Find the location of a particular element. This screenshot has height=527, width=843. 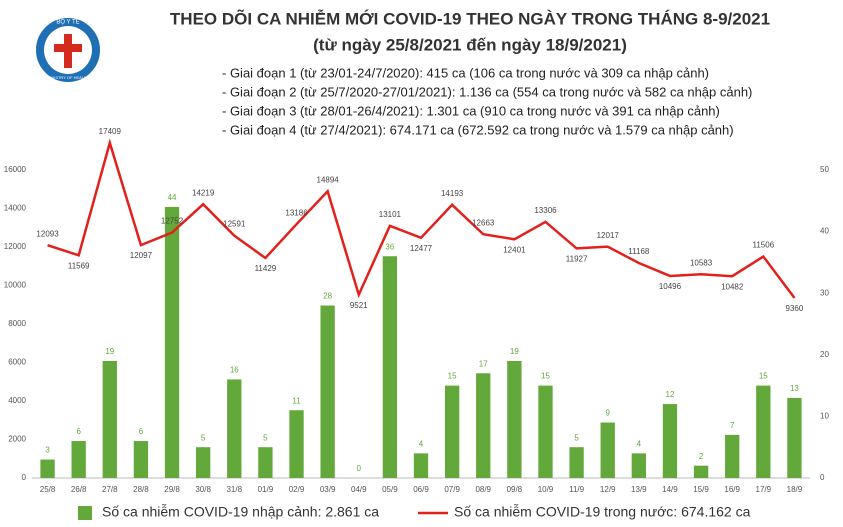

x-tick-label: 14/9 is located at coordinates (670, 489).